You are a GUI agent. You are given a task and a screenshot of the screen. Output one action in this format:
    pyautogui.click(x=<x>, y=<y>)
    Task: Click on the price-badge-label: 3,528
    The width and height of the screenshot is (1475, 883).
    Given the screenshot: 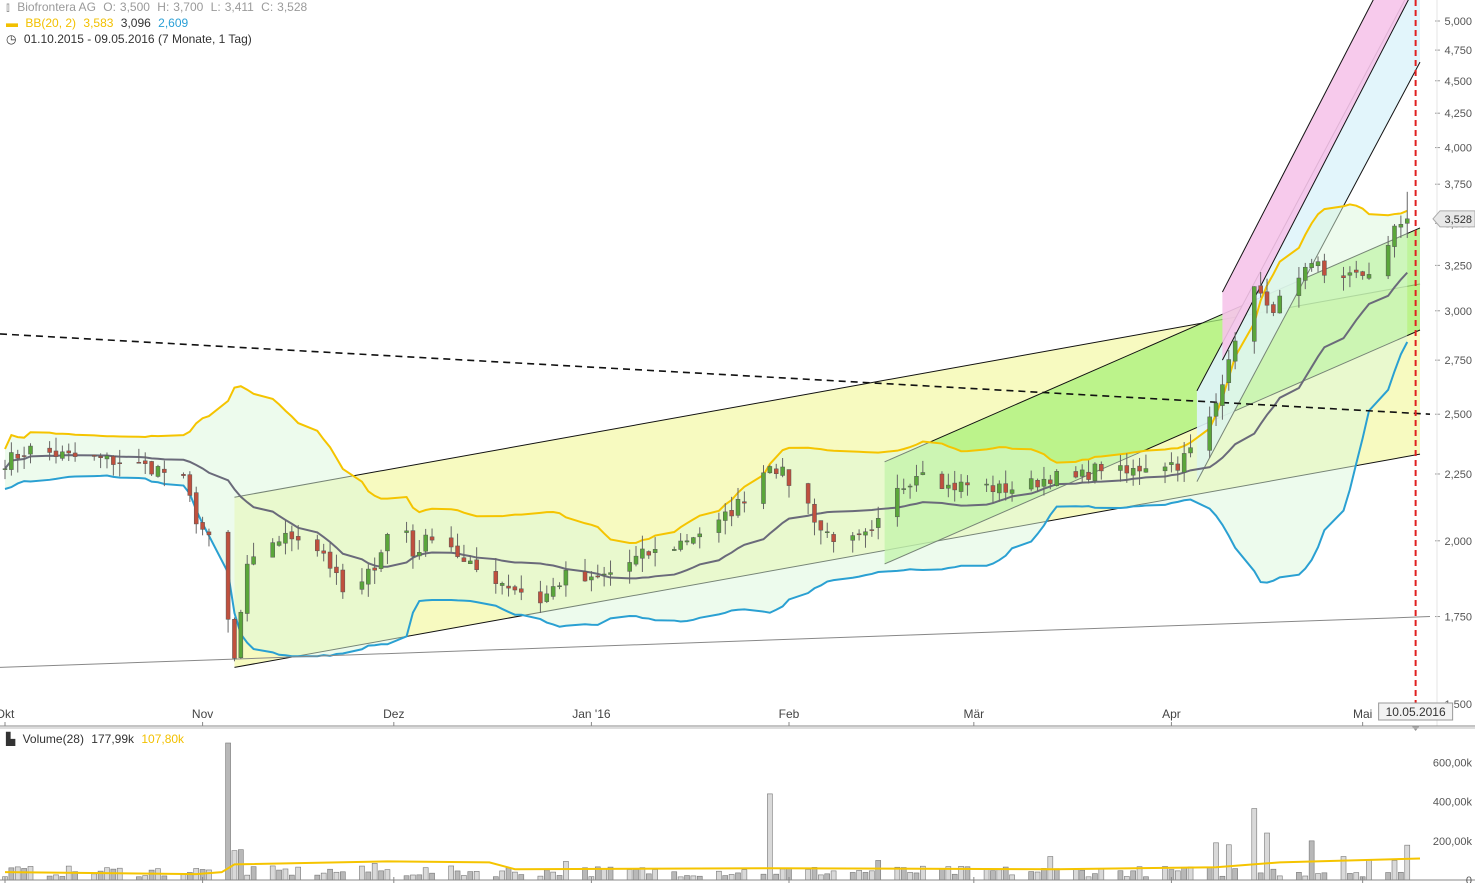 What is the action you would take?
    pyautogui.click(x=1458, y=220)
    